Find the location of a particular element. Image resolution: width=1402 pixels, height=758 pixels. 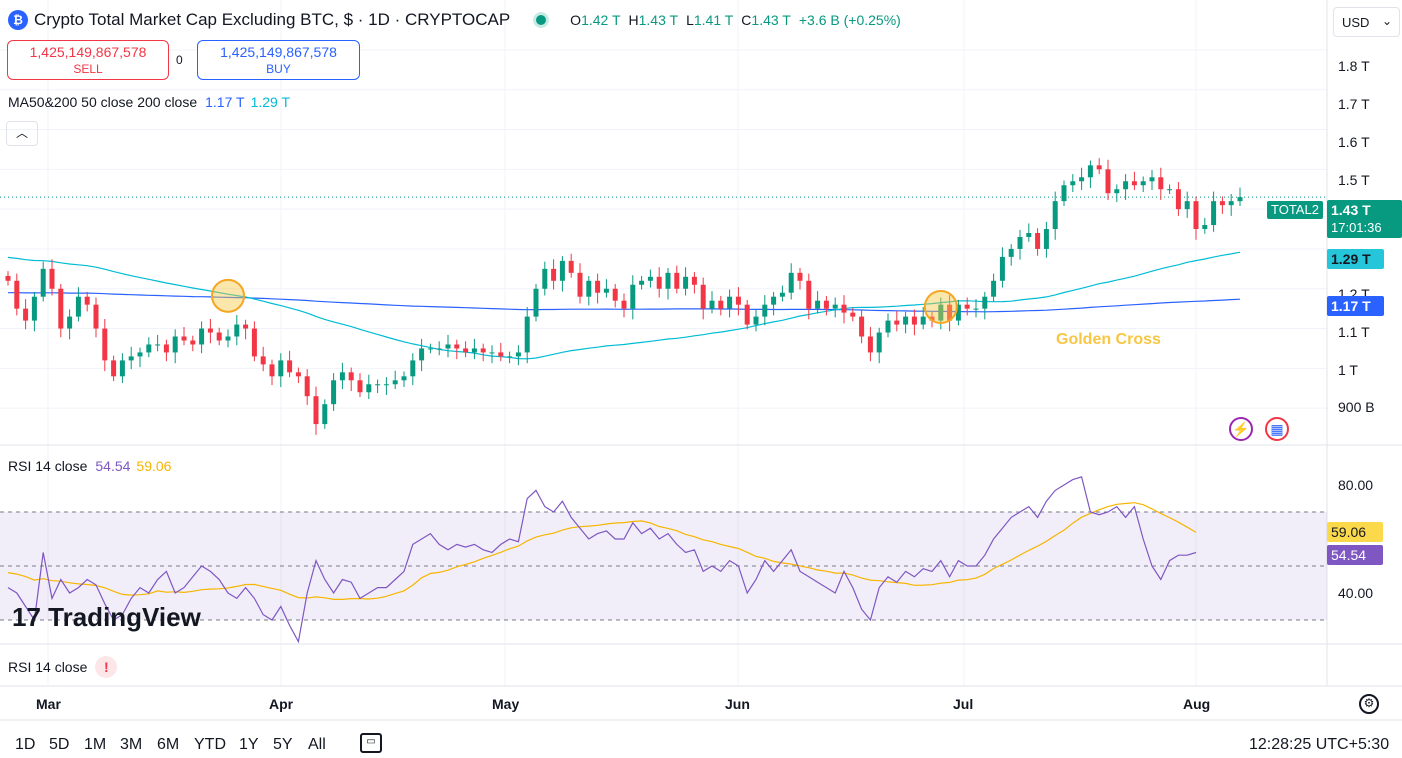

rsi-ma-path is located at coordinates (602, 551).